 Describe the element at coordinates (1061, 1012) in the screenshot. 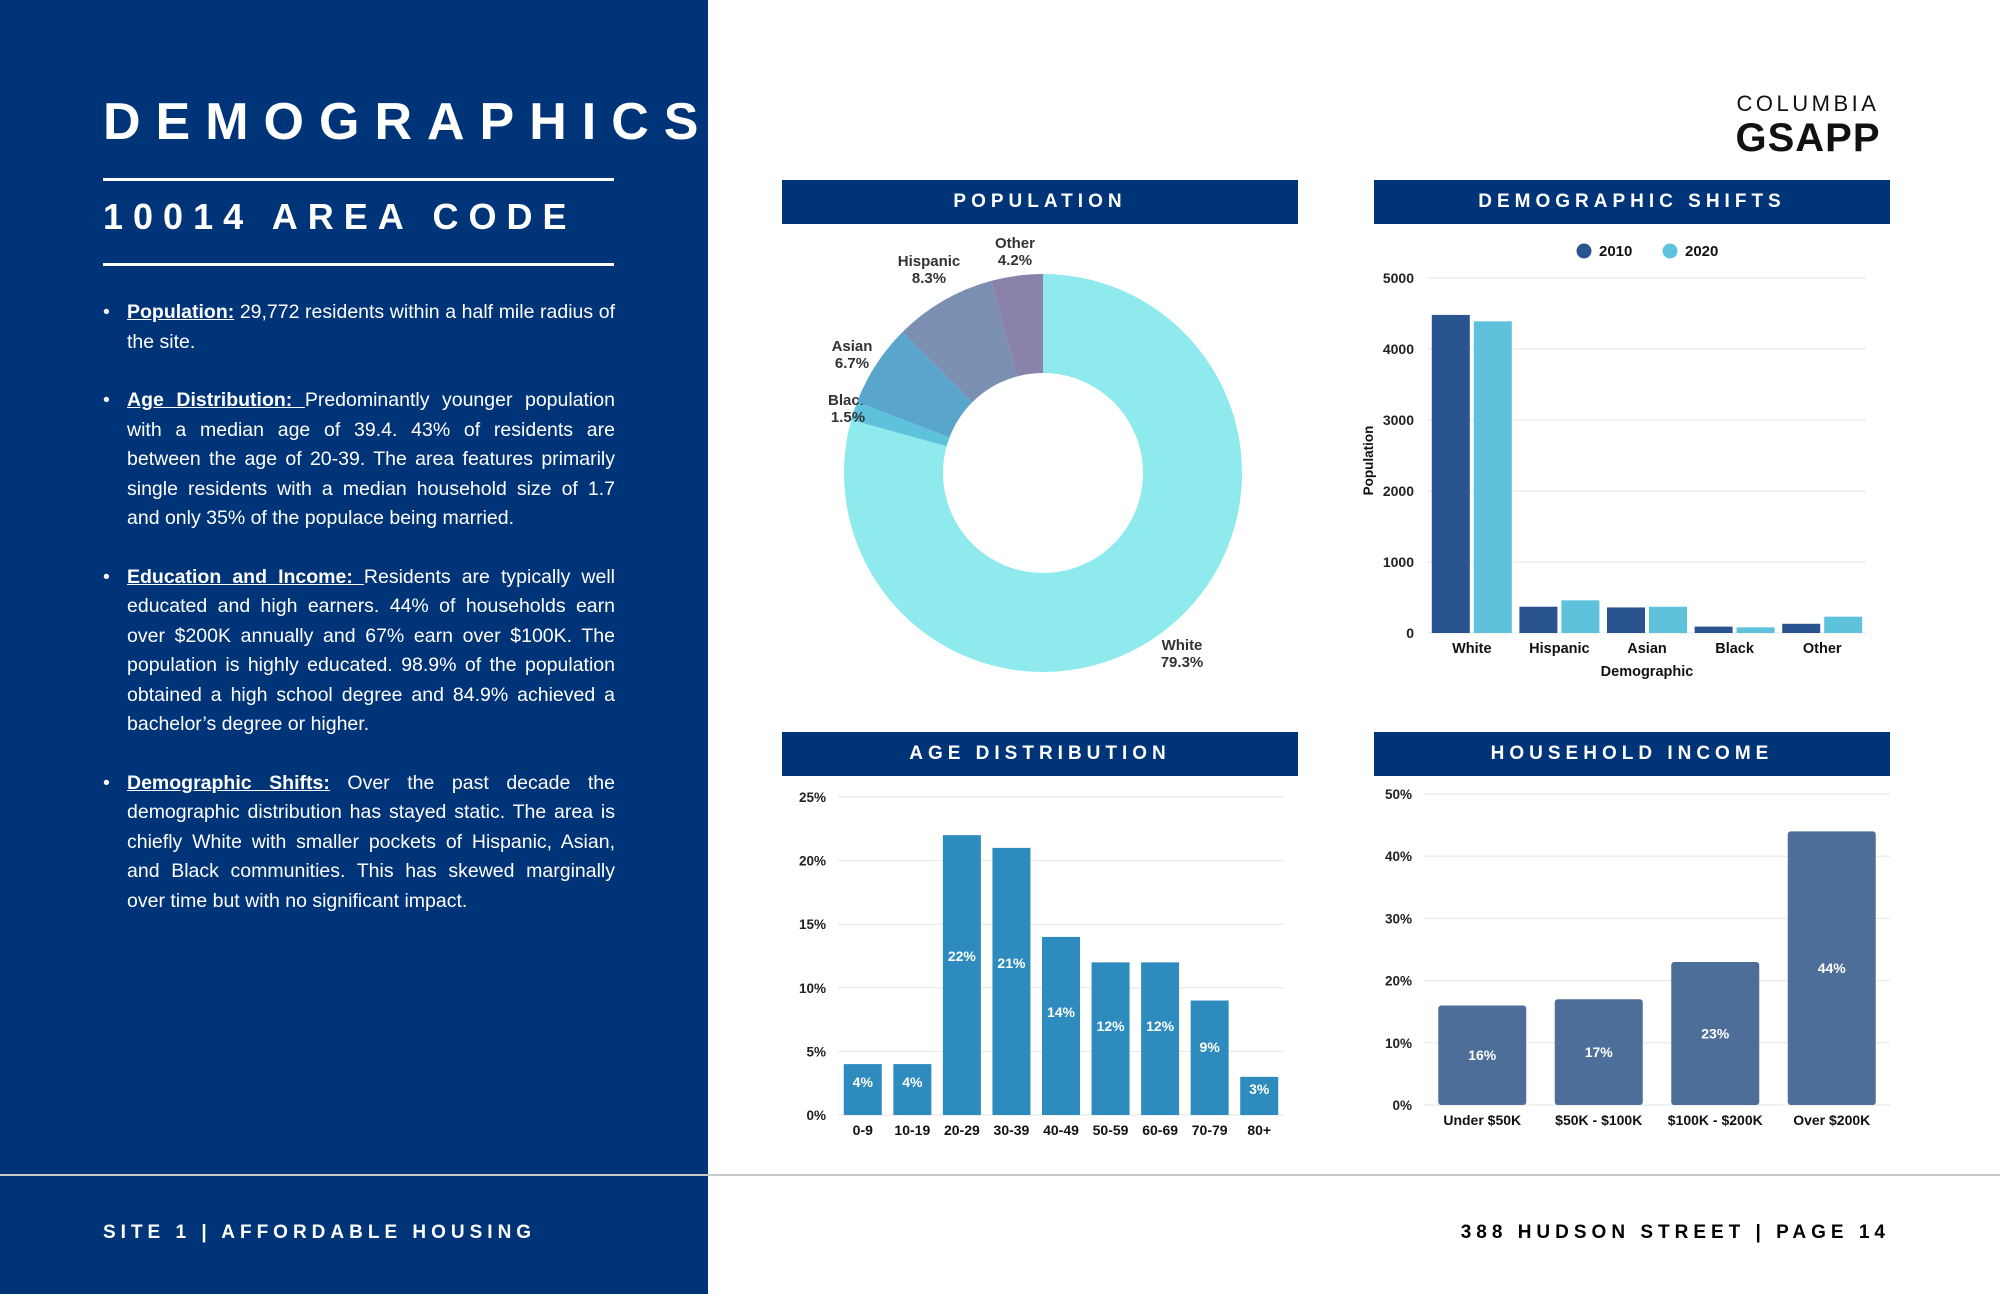

I see `bar-value-label: 14%` at that location.